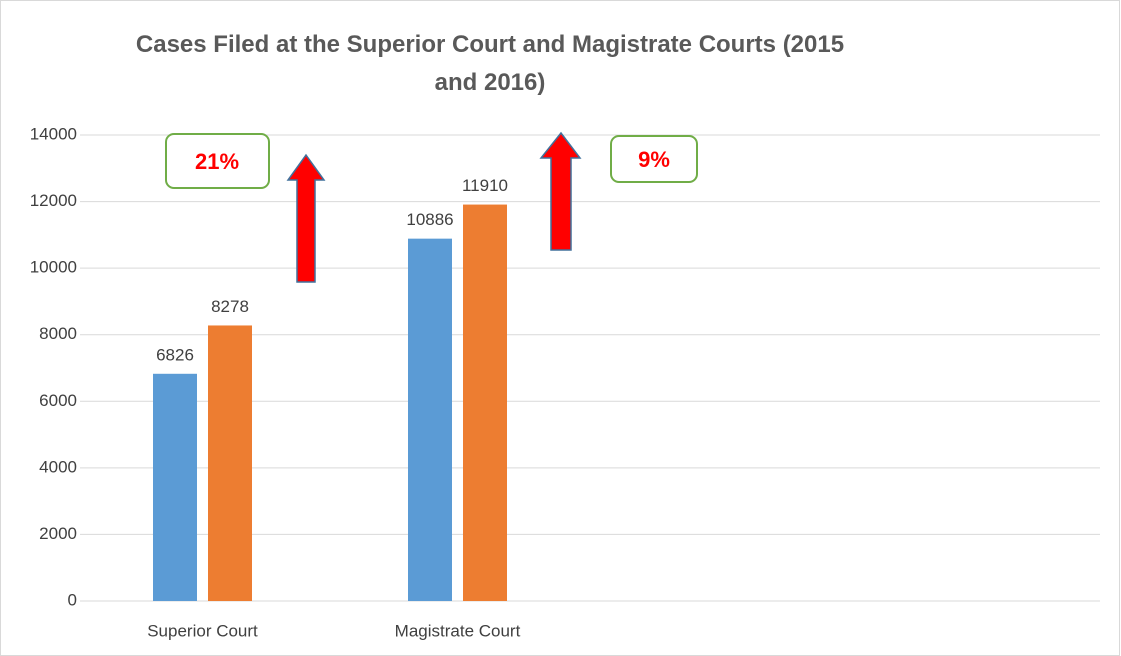 The image size is (1121, 656). Describe the element at coordinates (429, 219) in the screenshot. I see `data-label: 10886` at that location.